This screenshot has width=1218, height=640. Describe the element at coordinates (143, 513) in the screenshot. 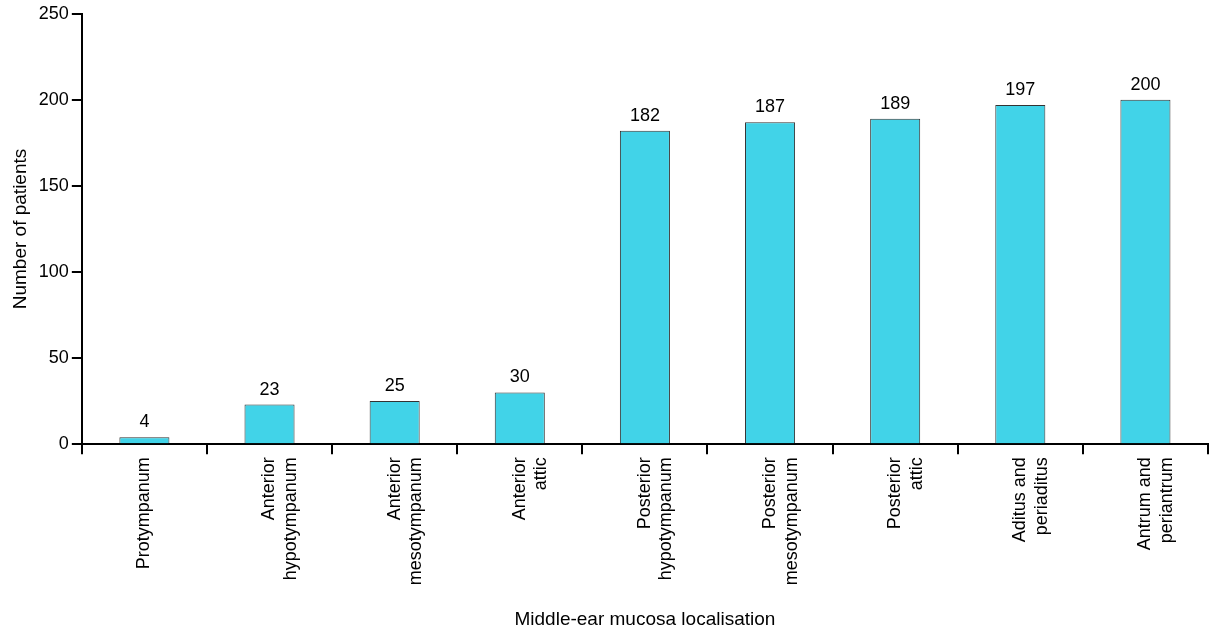

I see `x-tick-label: Protympanum` at that location.